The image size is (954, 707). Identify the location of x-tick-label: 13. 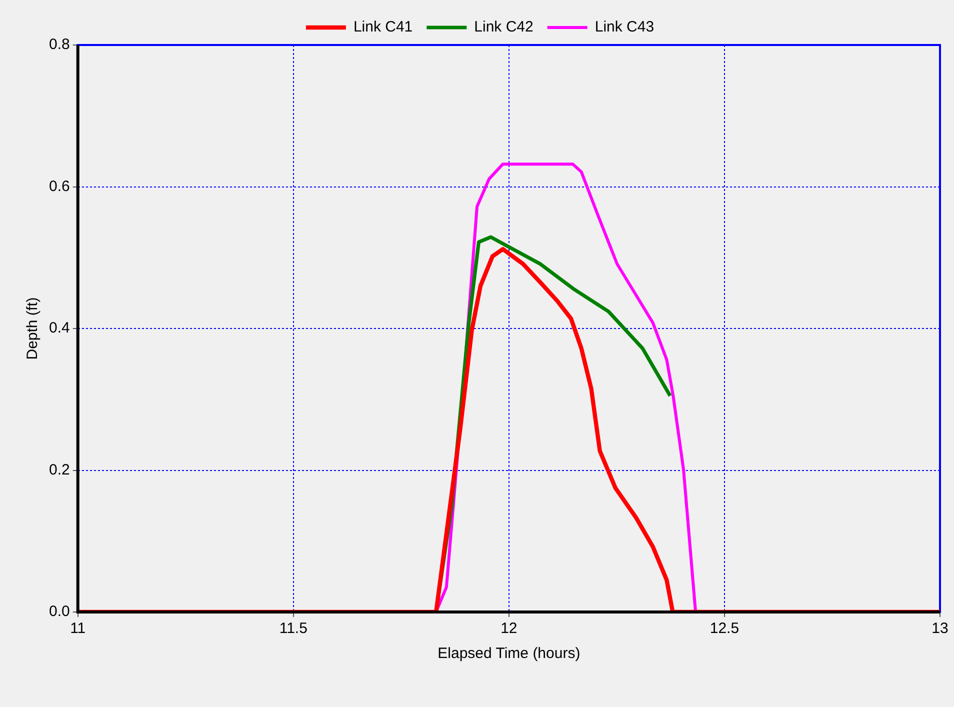
(940, 629).